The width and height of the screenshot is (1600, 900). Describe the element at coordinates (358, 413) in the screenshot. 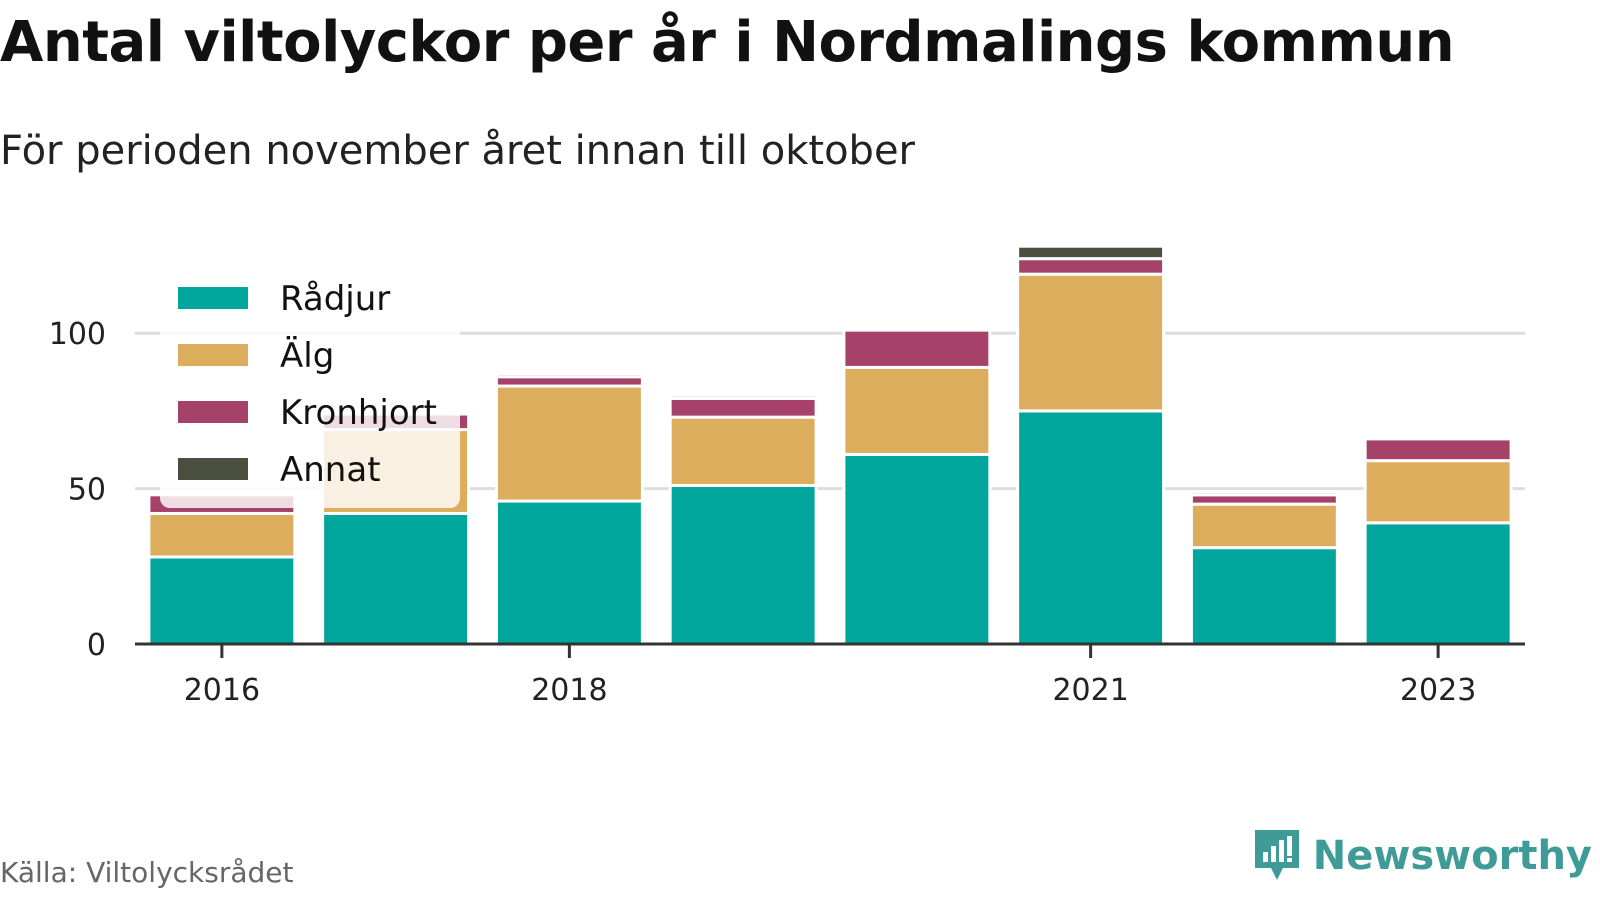

I see `legend-label: Kronhjort` at that location.